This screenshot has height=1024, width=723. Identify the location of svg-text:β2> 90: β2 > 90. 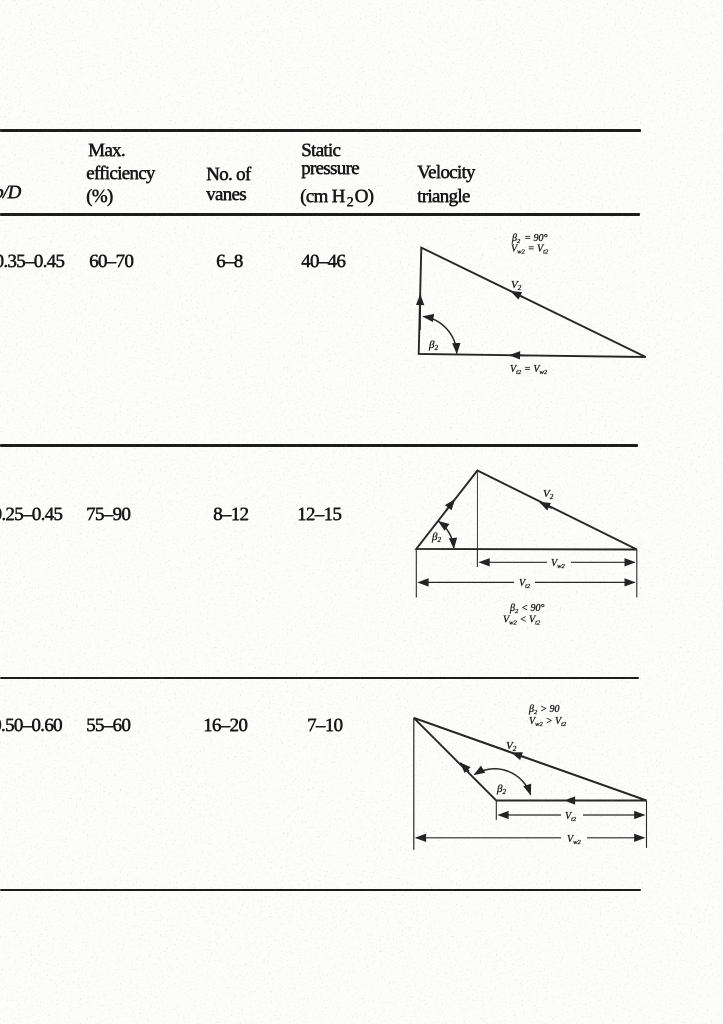
(543, 710).